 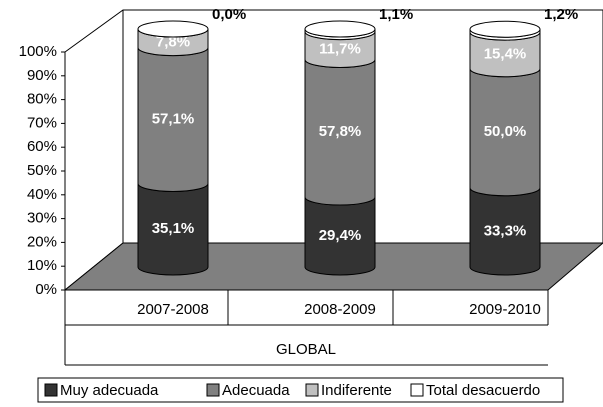 I want to click on value-label: 0,0%, so click(x=229, y=14).